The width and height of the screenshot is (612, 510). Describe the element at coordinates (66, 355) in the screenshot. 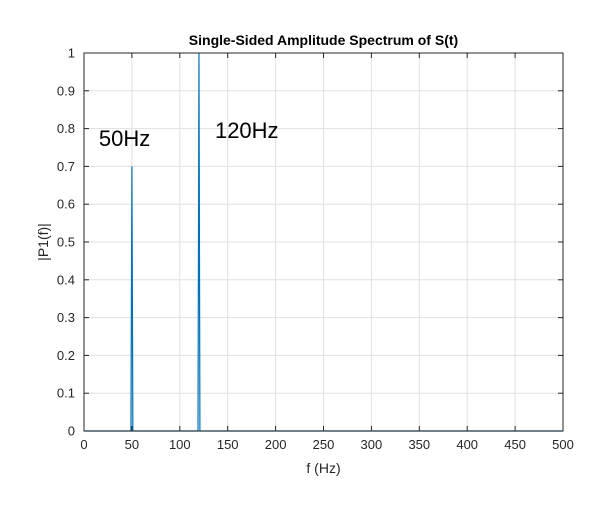

I see `y-tick-label: 0.2` at that location.